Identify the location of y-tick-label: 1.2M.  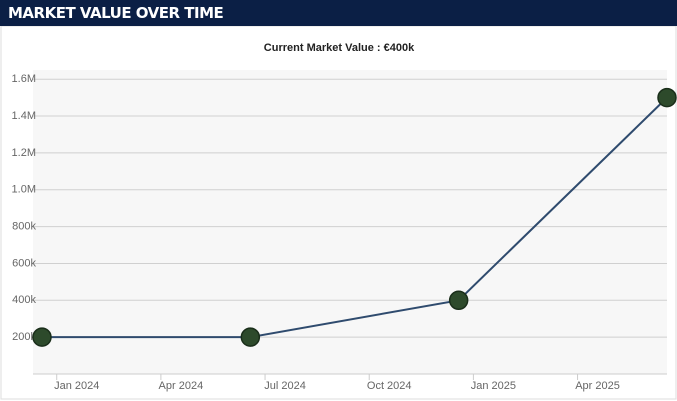
(24, 153).